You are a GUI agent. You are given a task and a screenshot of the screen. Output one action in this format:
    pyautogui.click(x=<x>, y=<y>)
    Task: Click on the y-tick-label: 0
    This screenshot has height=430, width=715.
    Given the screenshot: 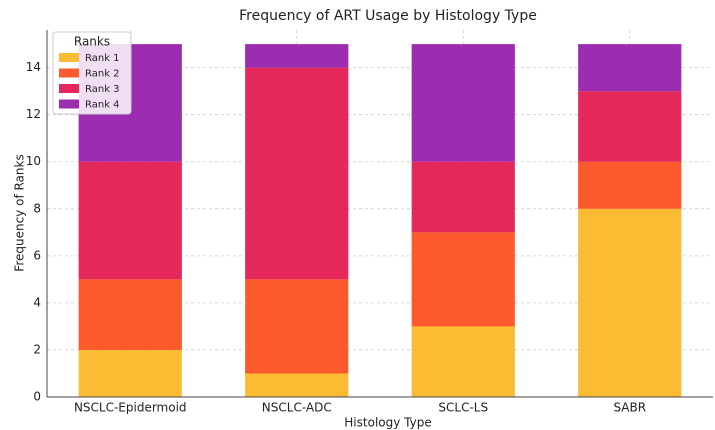 What is the action you would take?
    pyautogui.click(x=37, y=397)
    